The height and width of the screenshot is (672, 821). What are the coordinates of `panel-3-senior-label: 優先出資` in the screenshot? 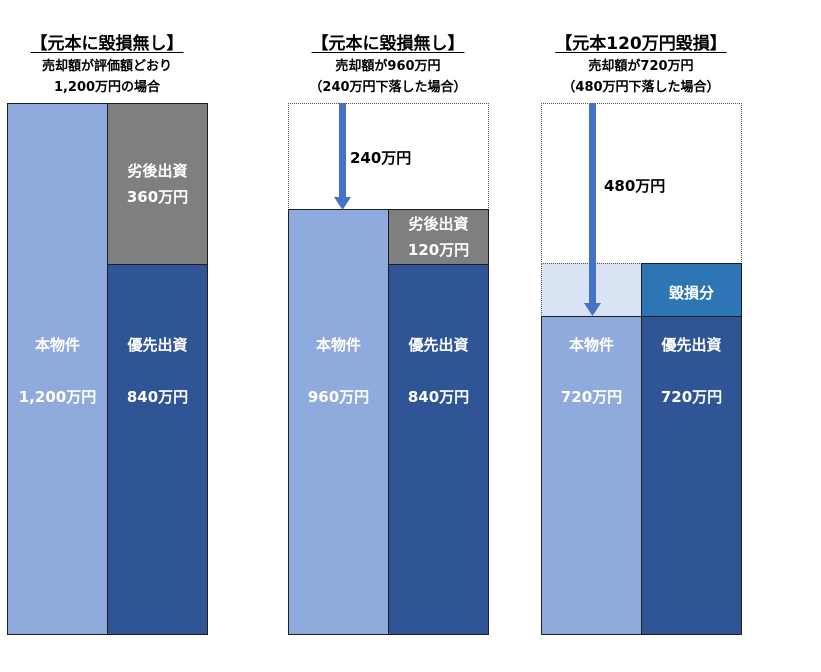 It's located at (691, 345).